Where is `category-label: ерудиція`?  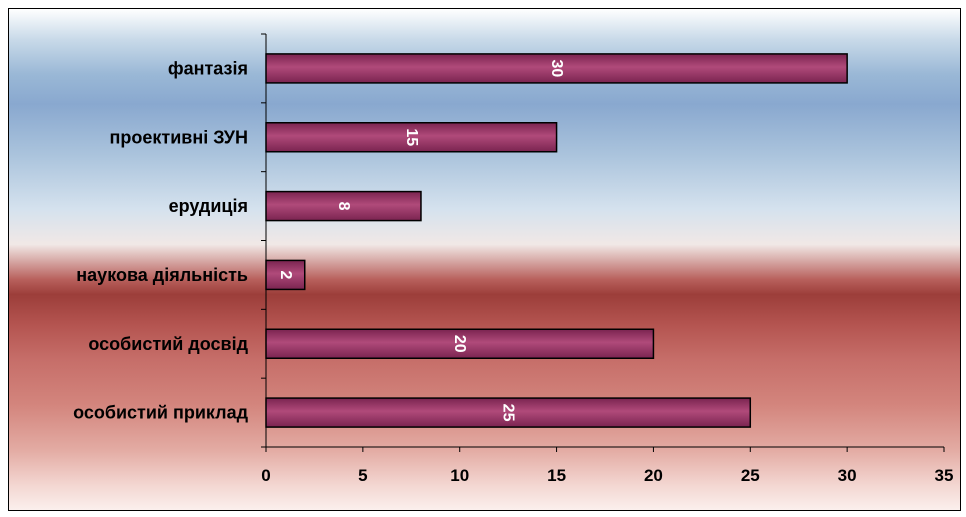
category-label: ерудиція is located at coordinates (208, 206).